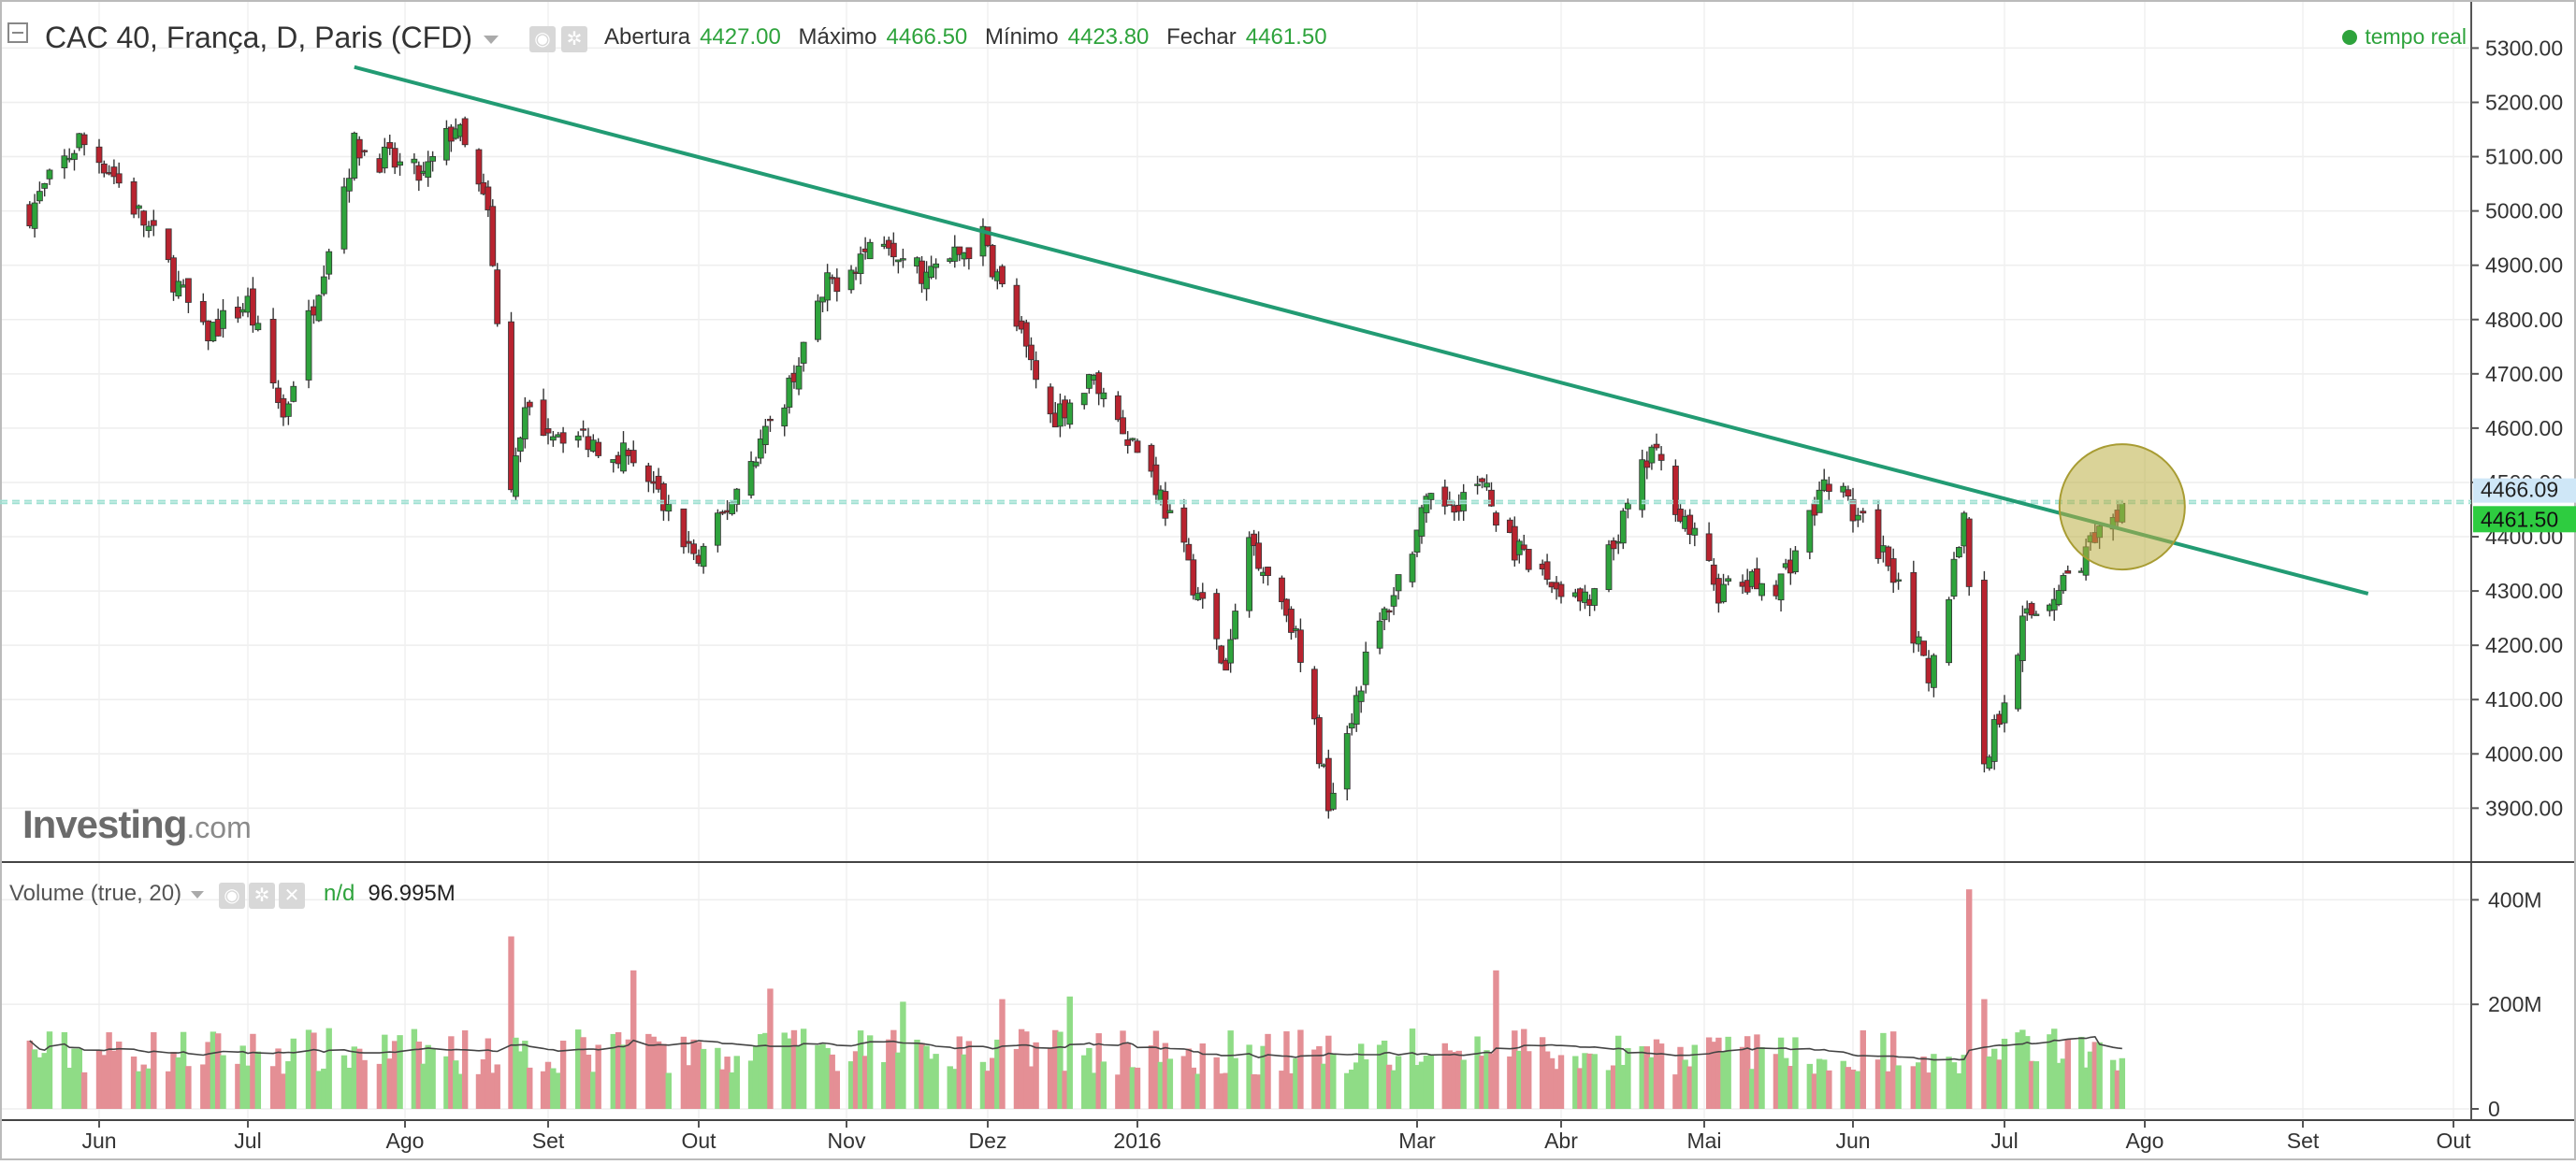 The image size is (2576, 1165). What do you see at coordinates (272, 38) in the screenshot?
I see `chart-title: CAC 40, França, D, Paris (CFD)` at bounding box center [272, 38].